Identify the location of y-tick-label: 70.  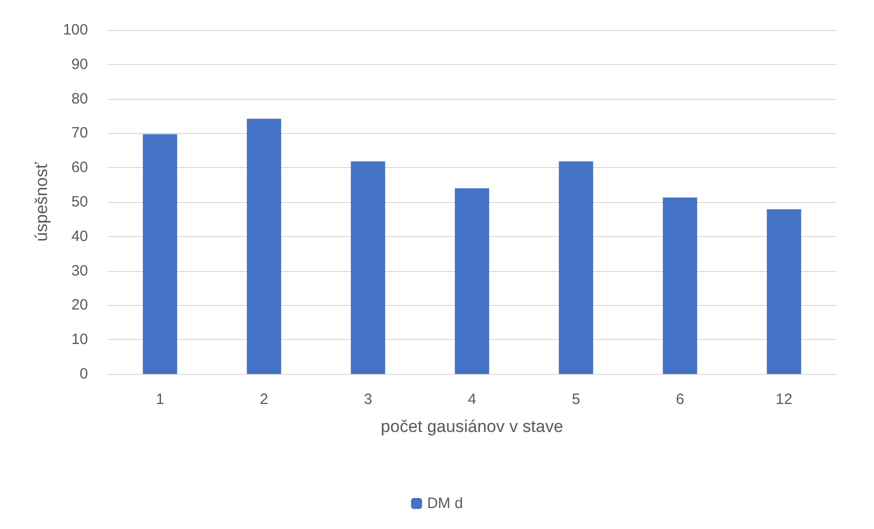
(79, 133).